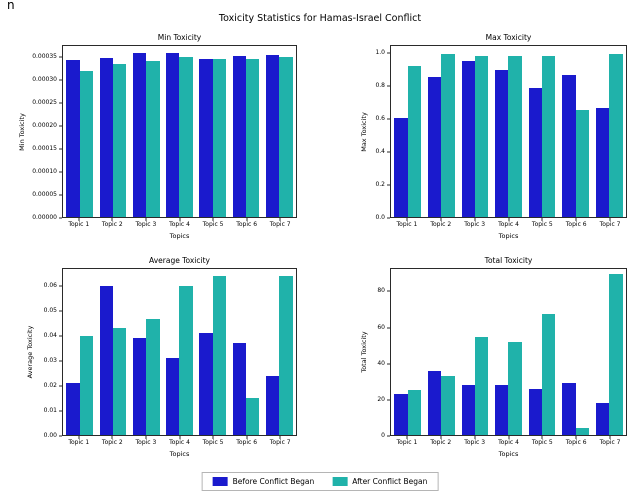 Image resolution: width=640 pixels, height=499 pixels. What do you see at coordinates (44, 56) in the screenshot?
I see `y-tick-label: 0.00035` at bounding box center [44, 56].